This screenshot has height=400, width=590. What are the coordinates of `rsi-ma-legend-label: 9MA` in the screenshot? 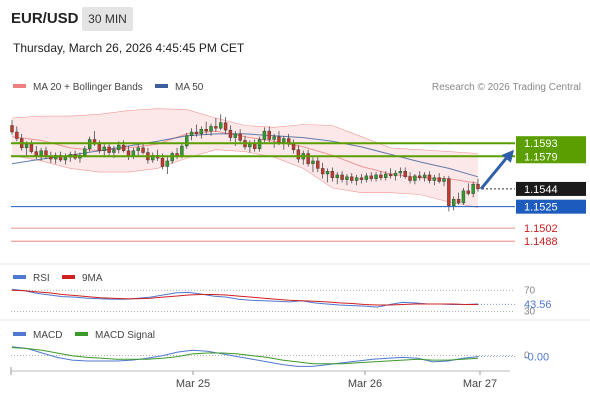 It's located at (92, 278).